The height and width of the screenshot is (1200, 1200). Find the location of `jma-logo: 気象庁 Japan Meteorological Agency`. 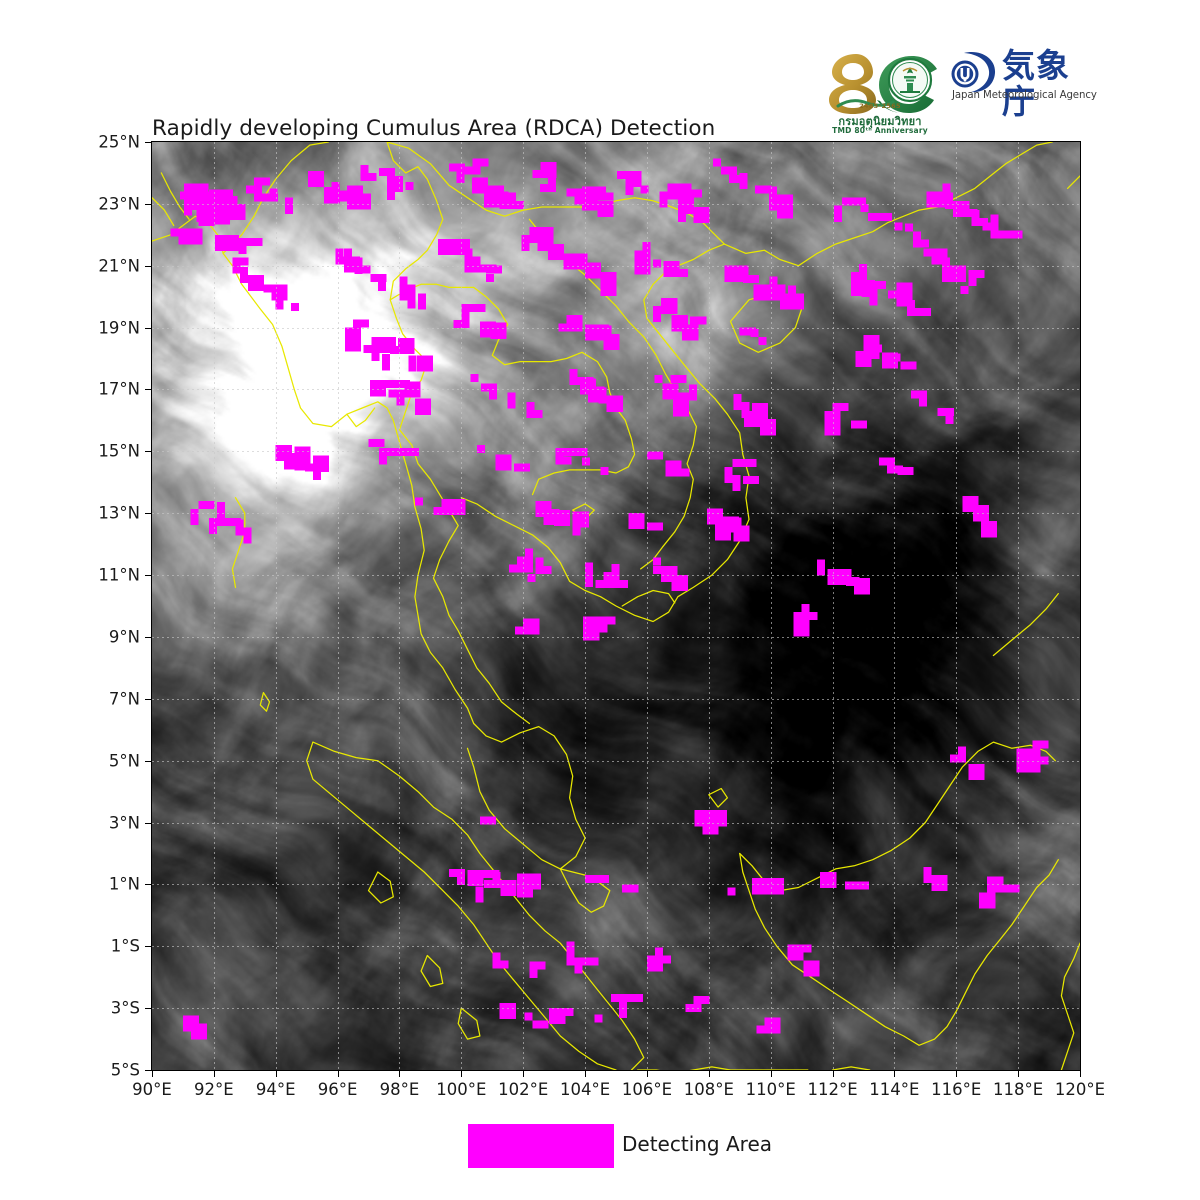

jma-logo: 気象庁 Japan Meteorological Agency is located at coordinates (1026, 83).